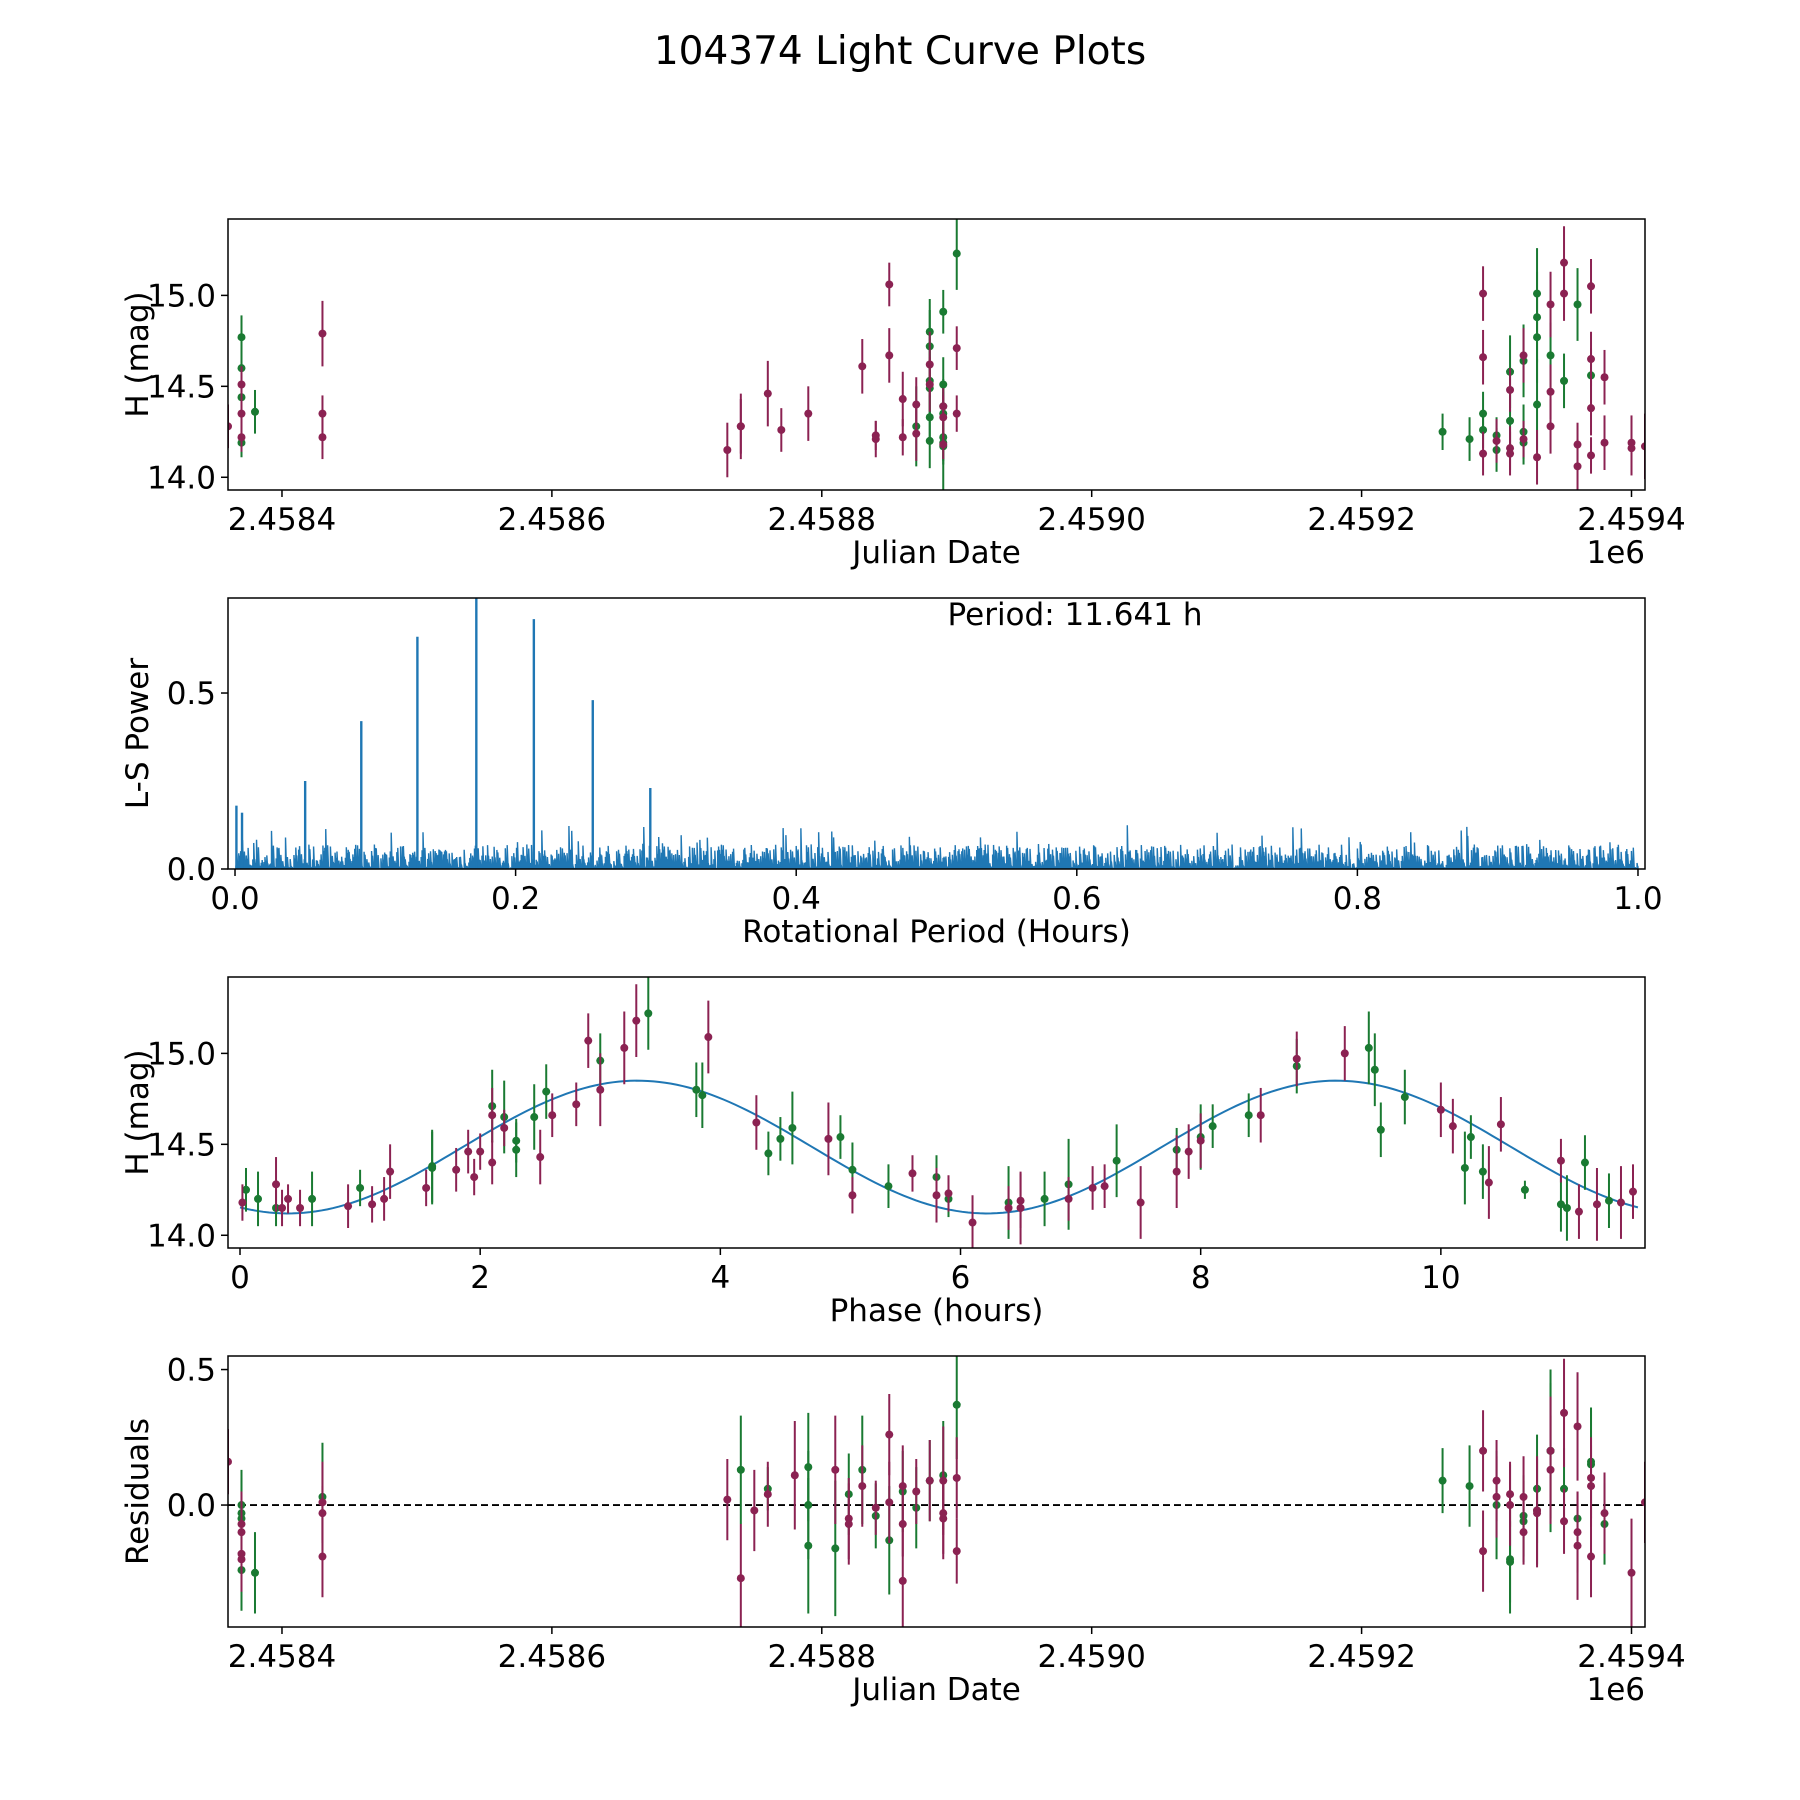 This screenshot has height=1800, width=1800. What do you see at coordinates (181, 1054) in the screenshot?
I see `y-tick-label: 15.0` at bounding box center [181, 1054].